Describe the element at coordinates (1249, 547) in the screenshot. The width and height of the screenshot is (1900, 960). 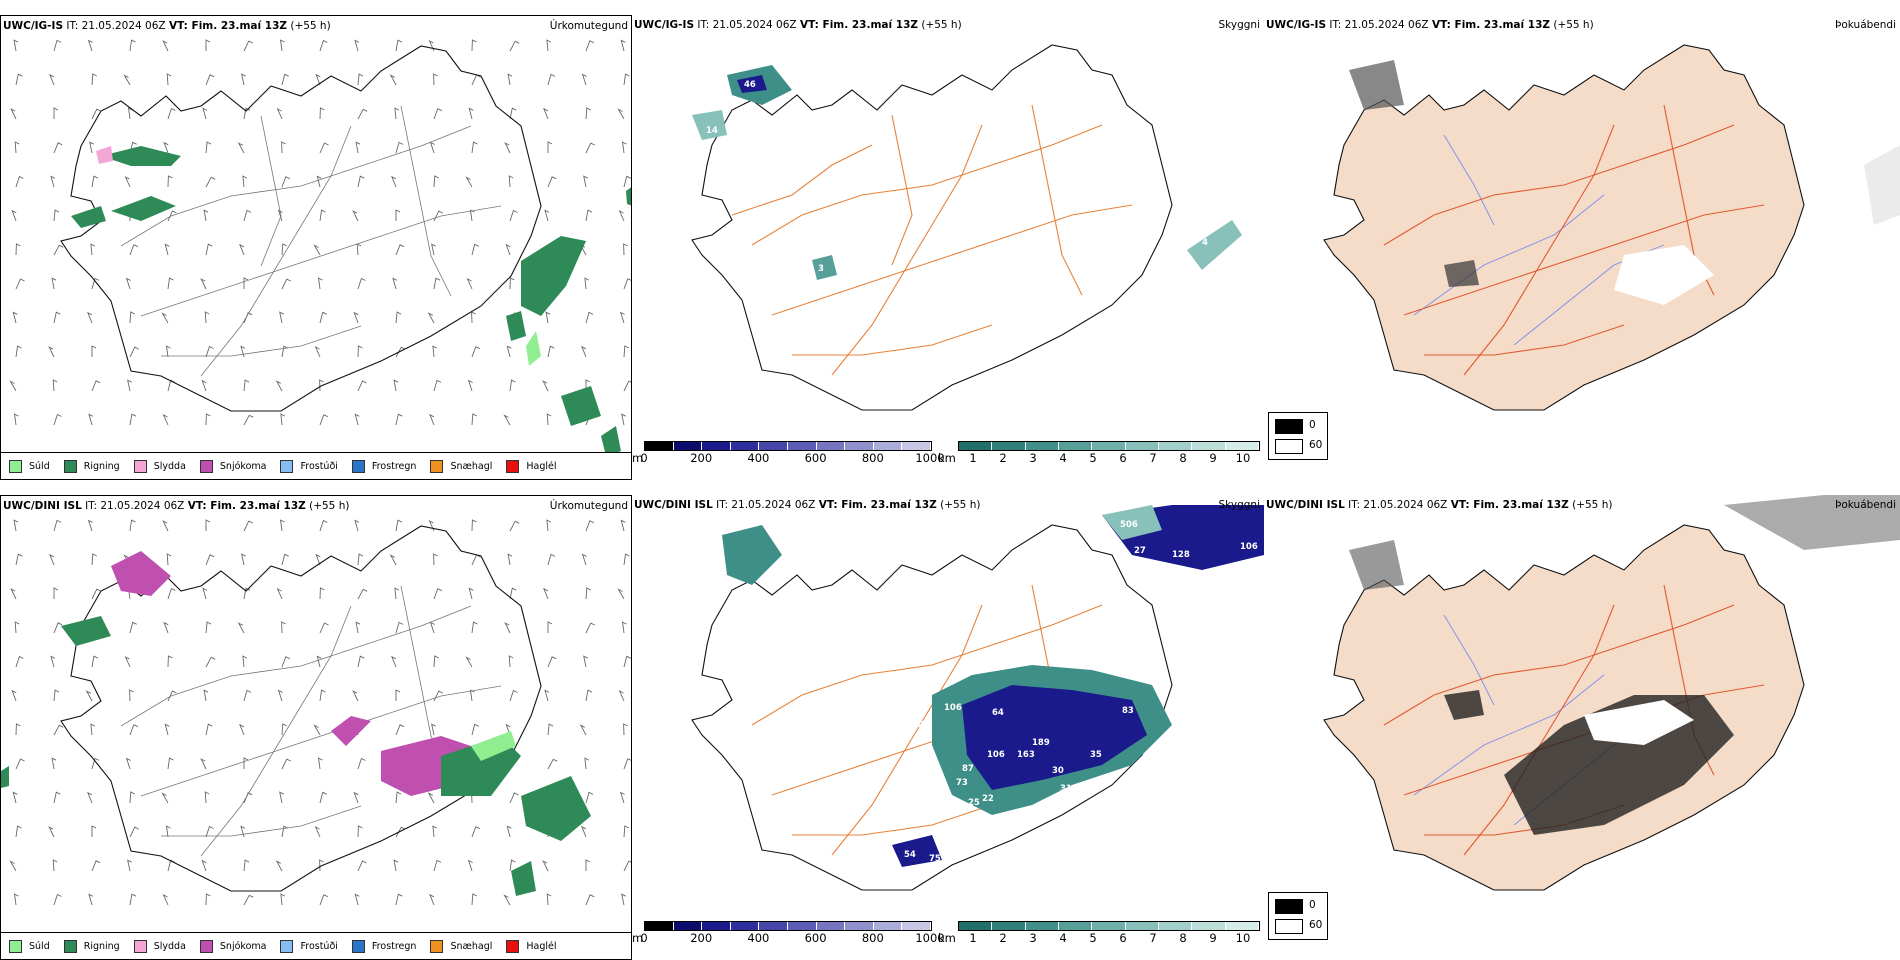
I see `visibility-label: 106` at that location.